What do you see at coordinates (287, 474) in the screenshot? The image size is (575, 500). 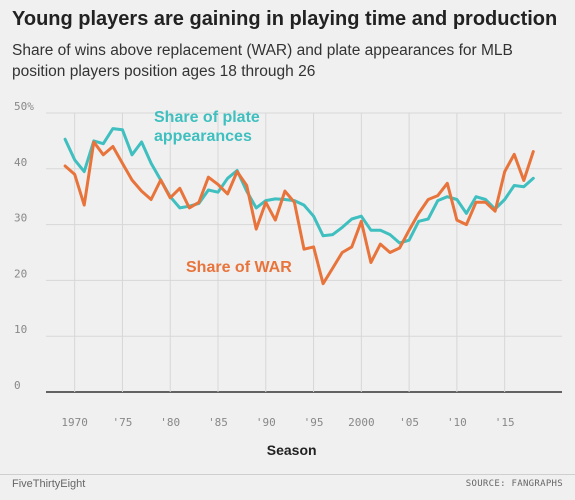 I see `footer-rule` at bounding box center [287, 474].